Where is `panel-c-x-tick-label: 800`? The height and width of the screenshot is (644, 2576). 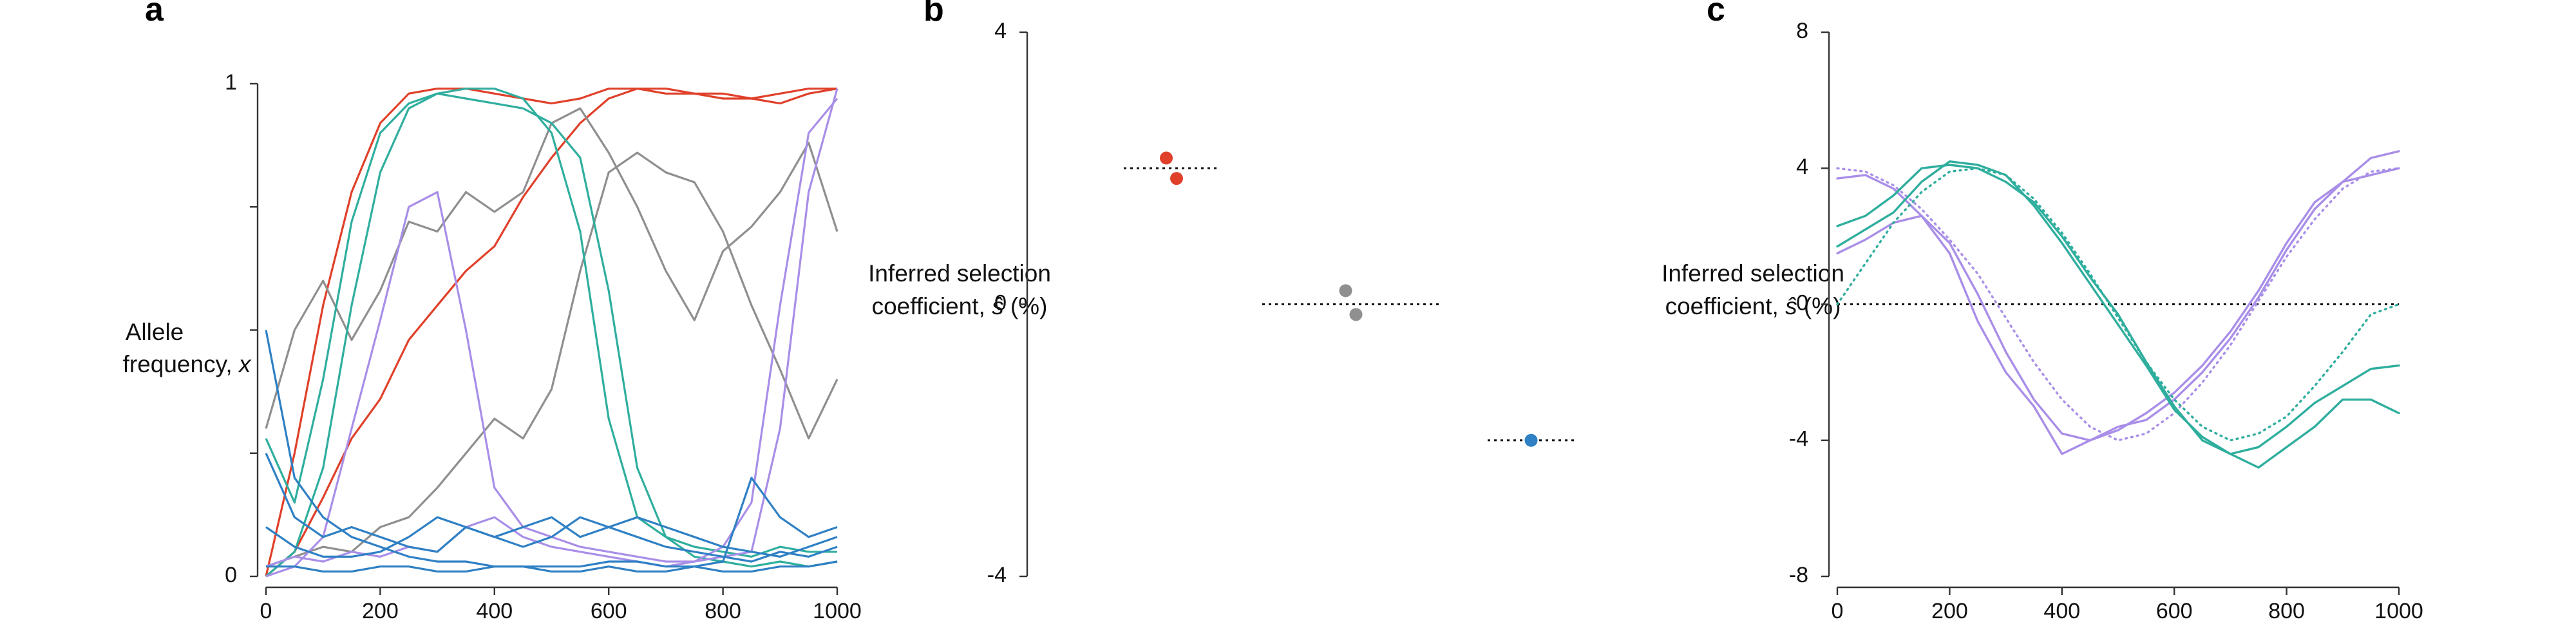
panel-c-x-tick-label: 800 is located at coordinates (2286, 611).